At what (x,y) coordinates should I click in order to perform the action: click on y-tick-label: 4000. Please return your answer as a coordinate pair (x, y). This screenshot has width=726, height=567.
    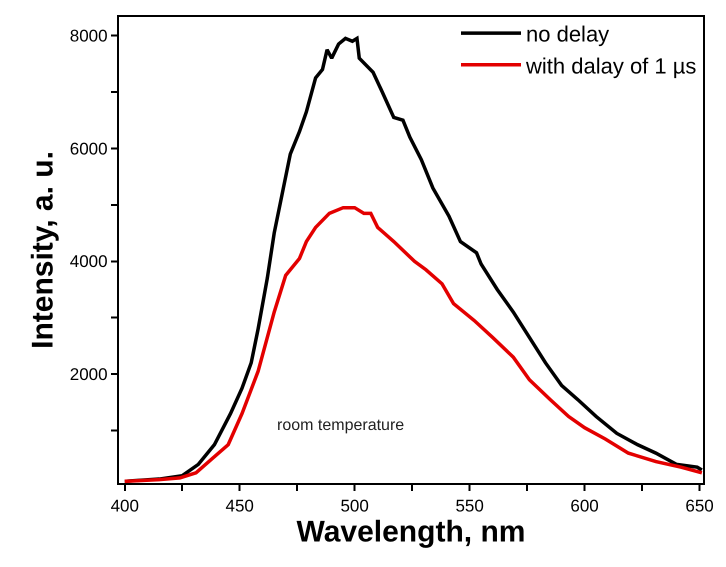
    Looking at the image, I should click on (89, 262).